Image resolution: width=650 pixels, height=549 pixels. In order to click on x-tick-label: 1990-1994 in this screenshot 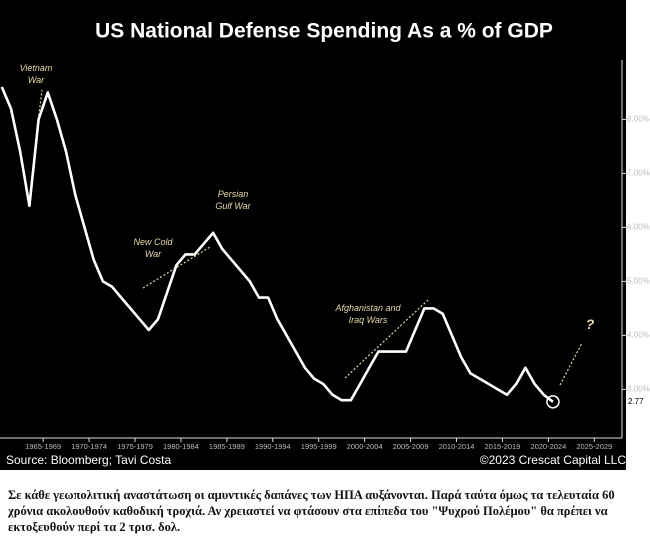, I will do `click(273, 446)`.